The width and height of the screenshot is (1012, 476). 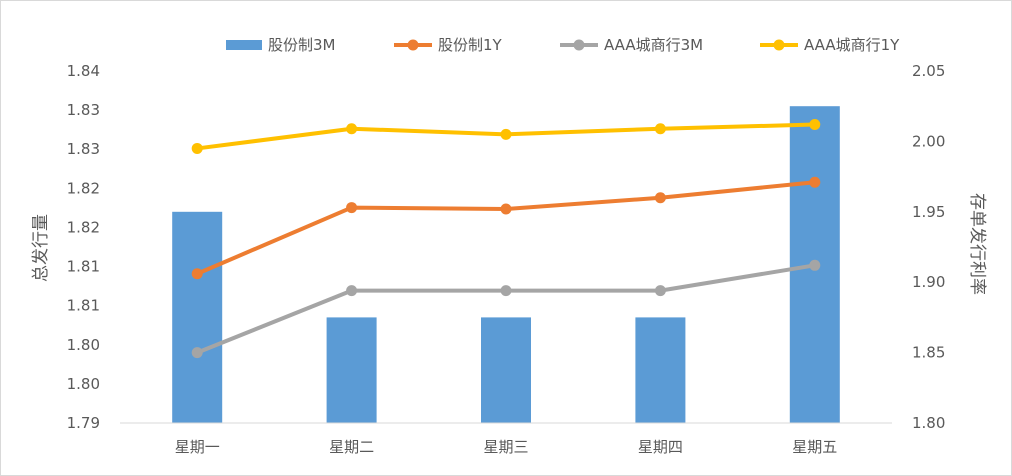 I want to click on legend: 股份制3M 股份制1Y AAA城商行3M AAA城商行1Y, so click(x=563, y=45).